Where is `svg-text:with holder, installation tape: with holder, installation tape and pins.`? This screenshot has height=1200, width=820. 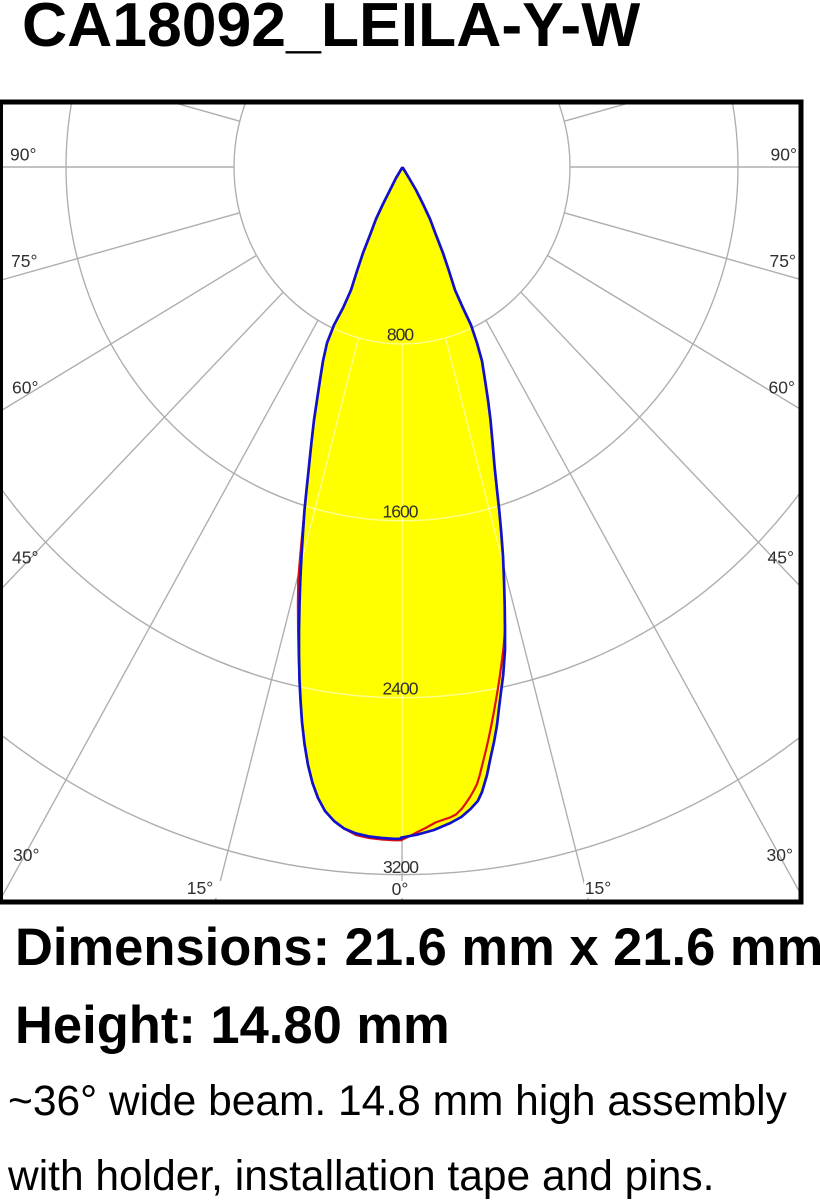 svg-text:with holder, installation tape: with holder, installation tape and pins. is located at coordinates (360, 1176).